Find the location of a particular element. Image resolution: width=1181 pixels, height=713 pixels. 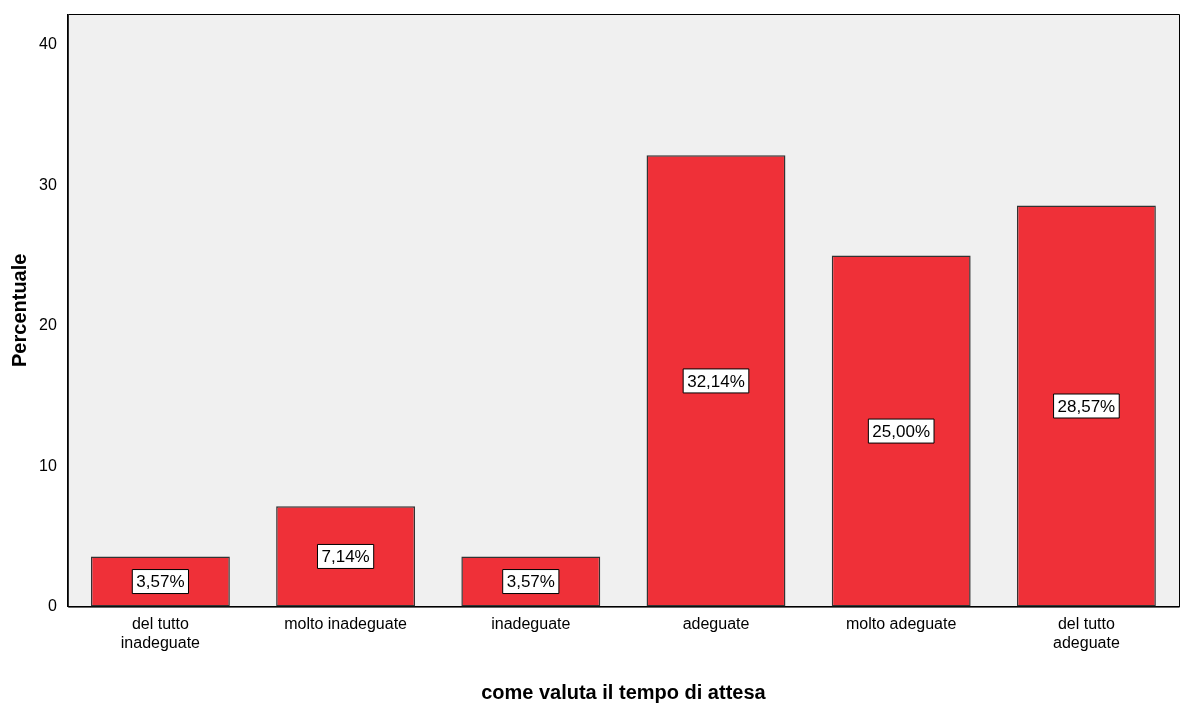

data-label: 32,14% is located at coordinates (716, 381).